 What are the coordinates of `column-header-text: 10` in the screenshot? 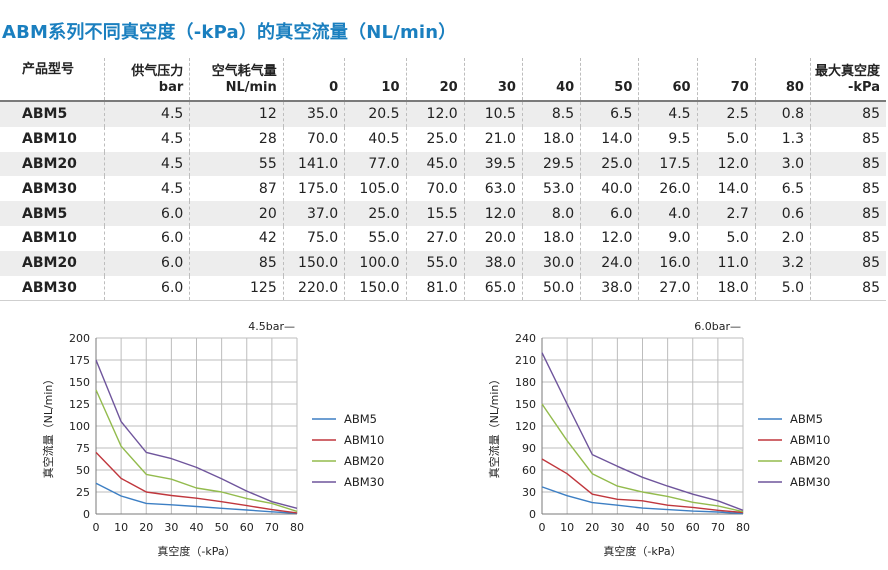 It's located at (390, 87).